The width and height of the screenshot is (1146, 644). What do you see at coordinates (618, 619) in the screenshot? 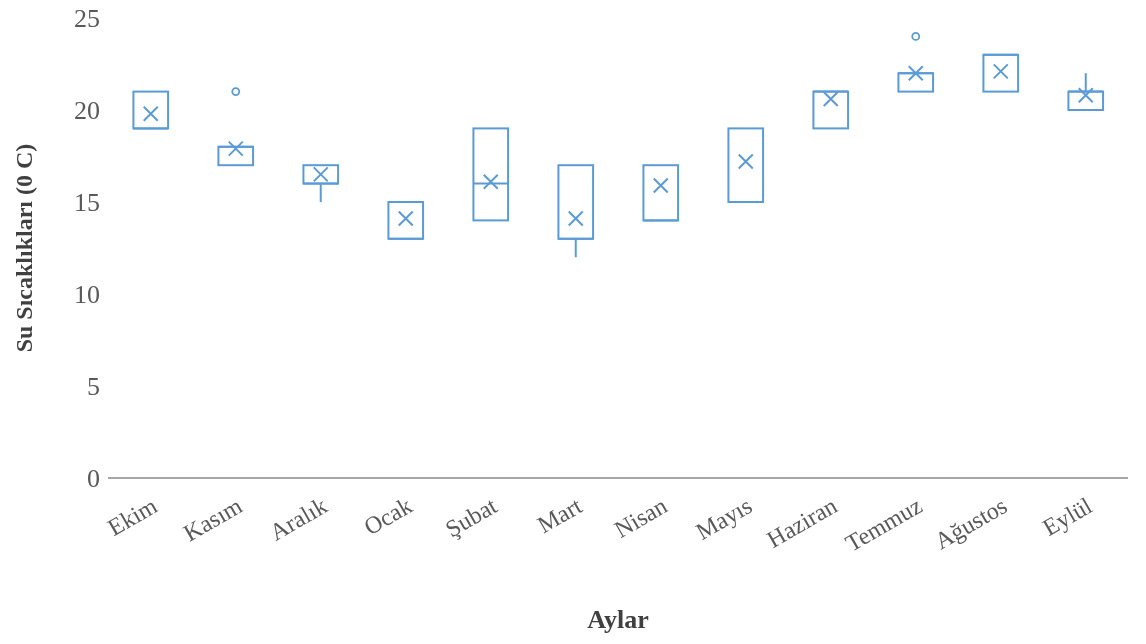
I see `x-axis-title: Aylar` at bounding box center [618, 619].